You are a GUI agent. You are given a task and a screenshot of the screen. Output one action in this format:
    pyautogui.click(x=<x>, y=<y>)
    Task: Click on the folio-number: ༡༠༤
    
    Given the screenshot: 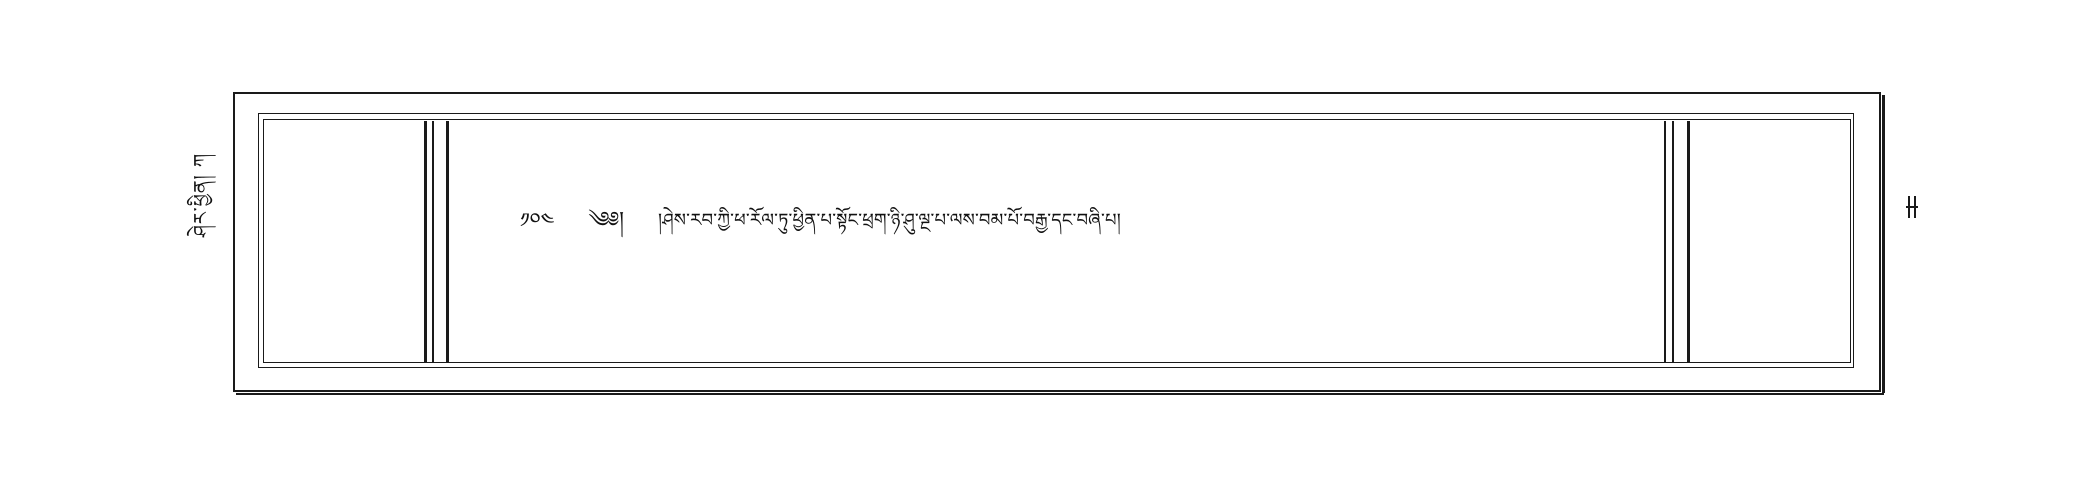 What is the action you would take?
    pyautogui.click(x=537, y=220)
    